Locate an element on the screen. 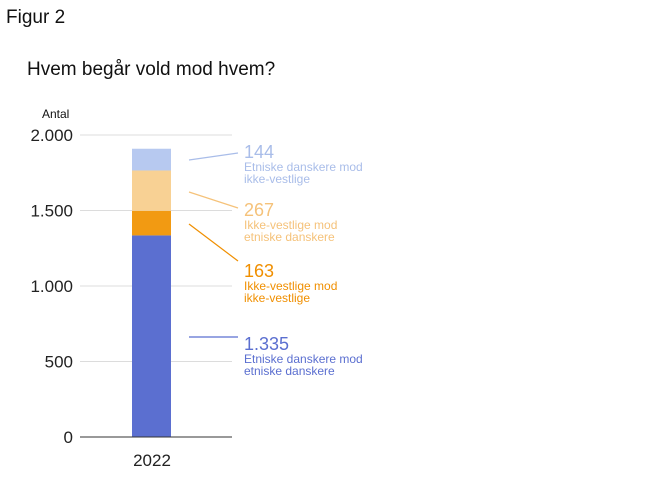 This screenshot has height=477, width=672. figure-label: Figur 2 is located at coordinates (36, 17).